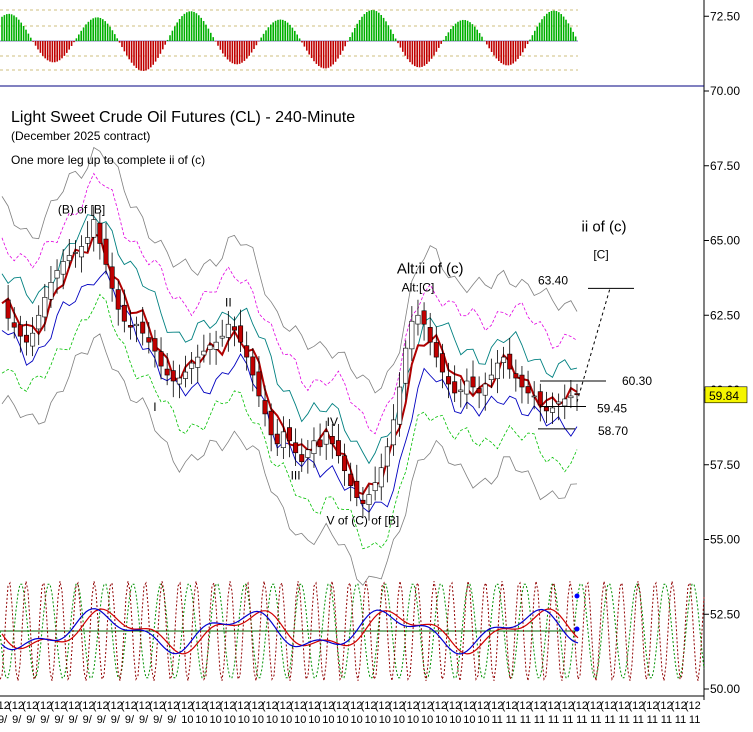 The width and height of the screenshot is (753, 732). Describe the element at coordinates (81, 136) in the screenshot. I see `chart-subtitle: (December 2025 contract)` at that location.